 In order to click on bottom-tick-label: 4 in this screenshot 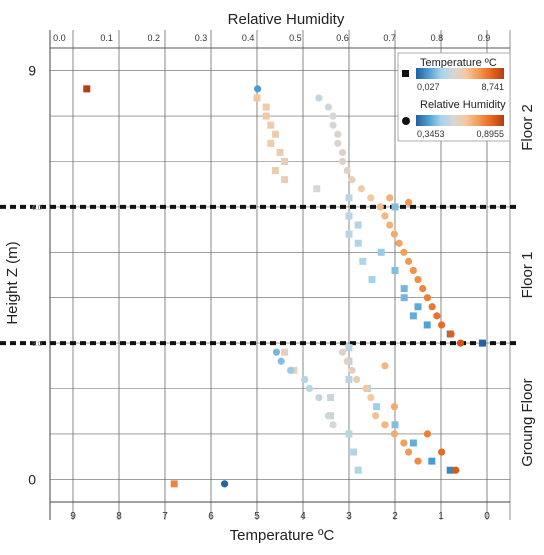, I will do `click(303, 516)`.